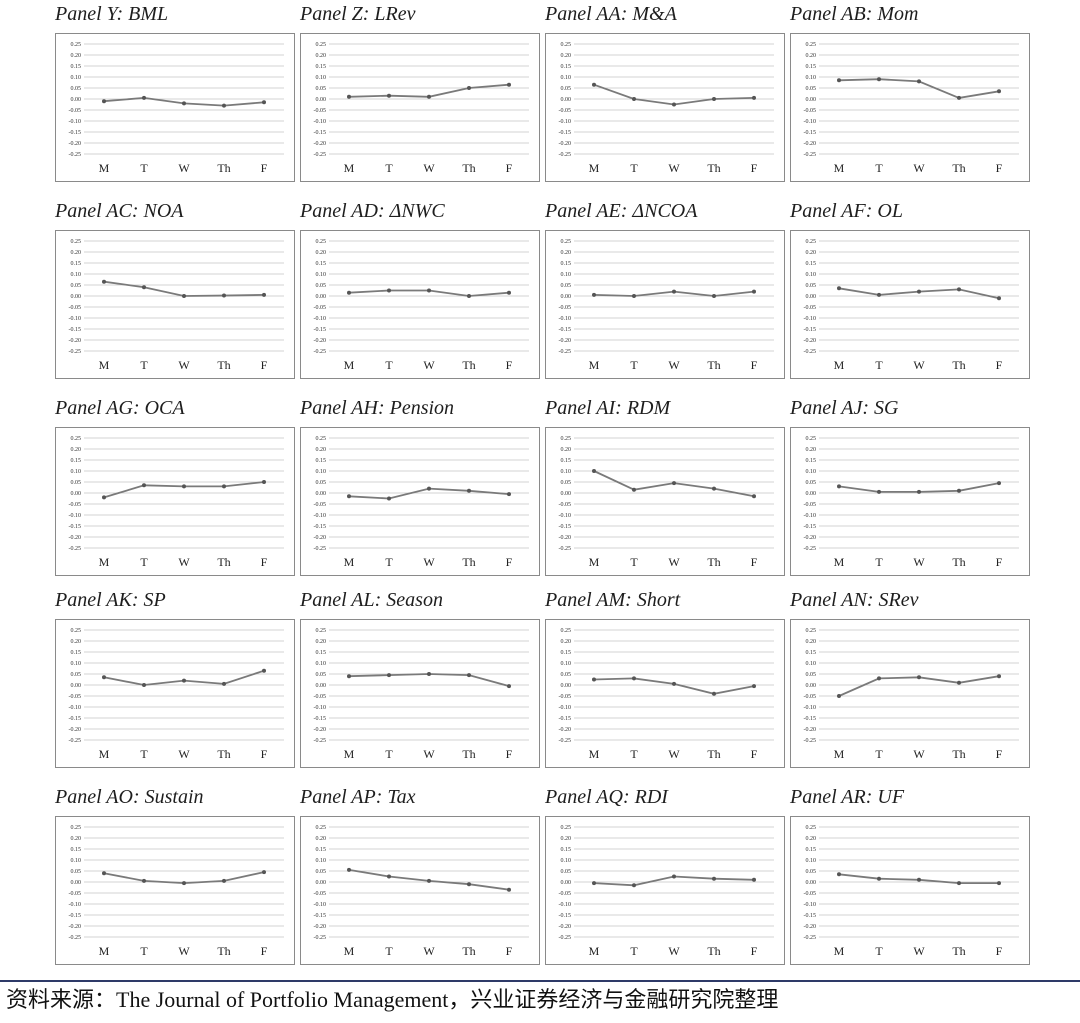 The height and width of the screenshot is (1023, 1080). What do you see at coordinates (112, 14) in the screenshot?
I see `panel-title: Panel Y: BML` at bounding box center [112, 14].